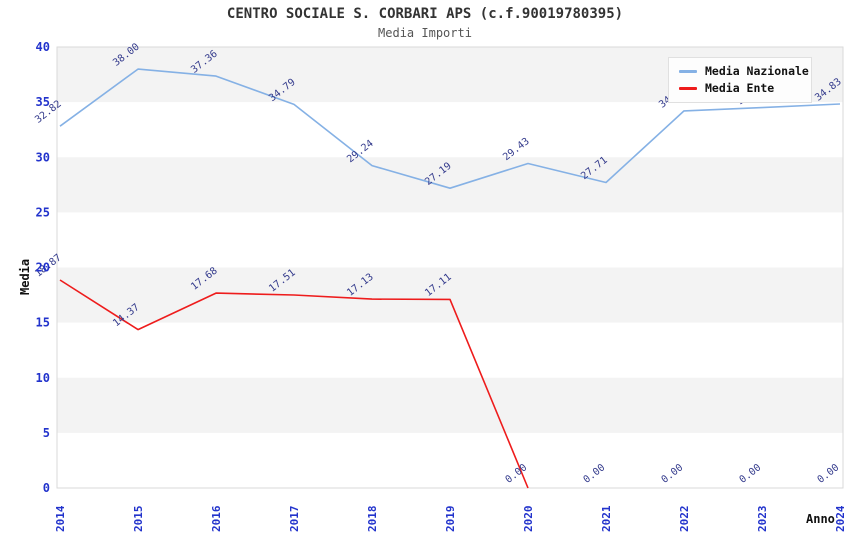  What do you see at coordinates (43, 378) in the screenshot?
I see `y-tick-label: 10` at bounding box center [43, 378].